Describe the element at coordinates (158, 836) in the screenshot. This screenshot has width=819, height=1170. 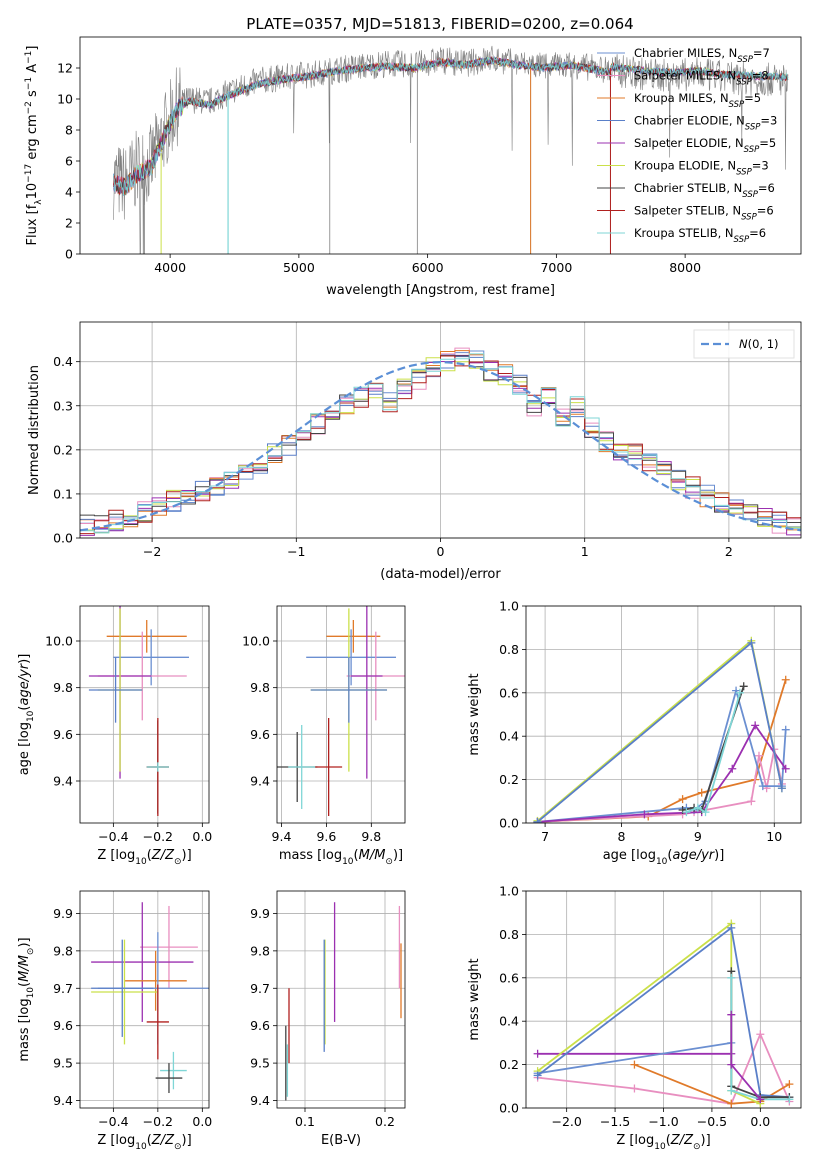
I see `x-tick-label: −0.2` at that location.